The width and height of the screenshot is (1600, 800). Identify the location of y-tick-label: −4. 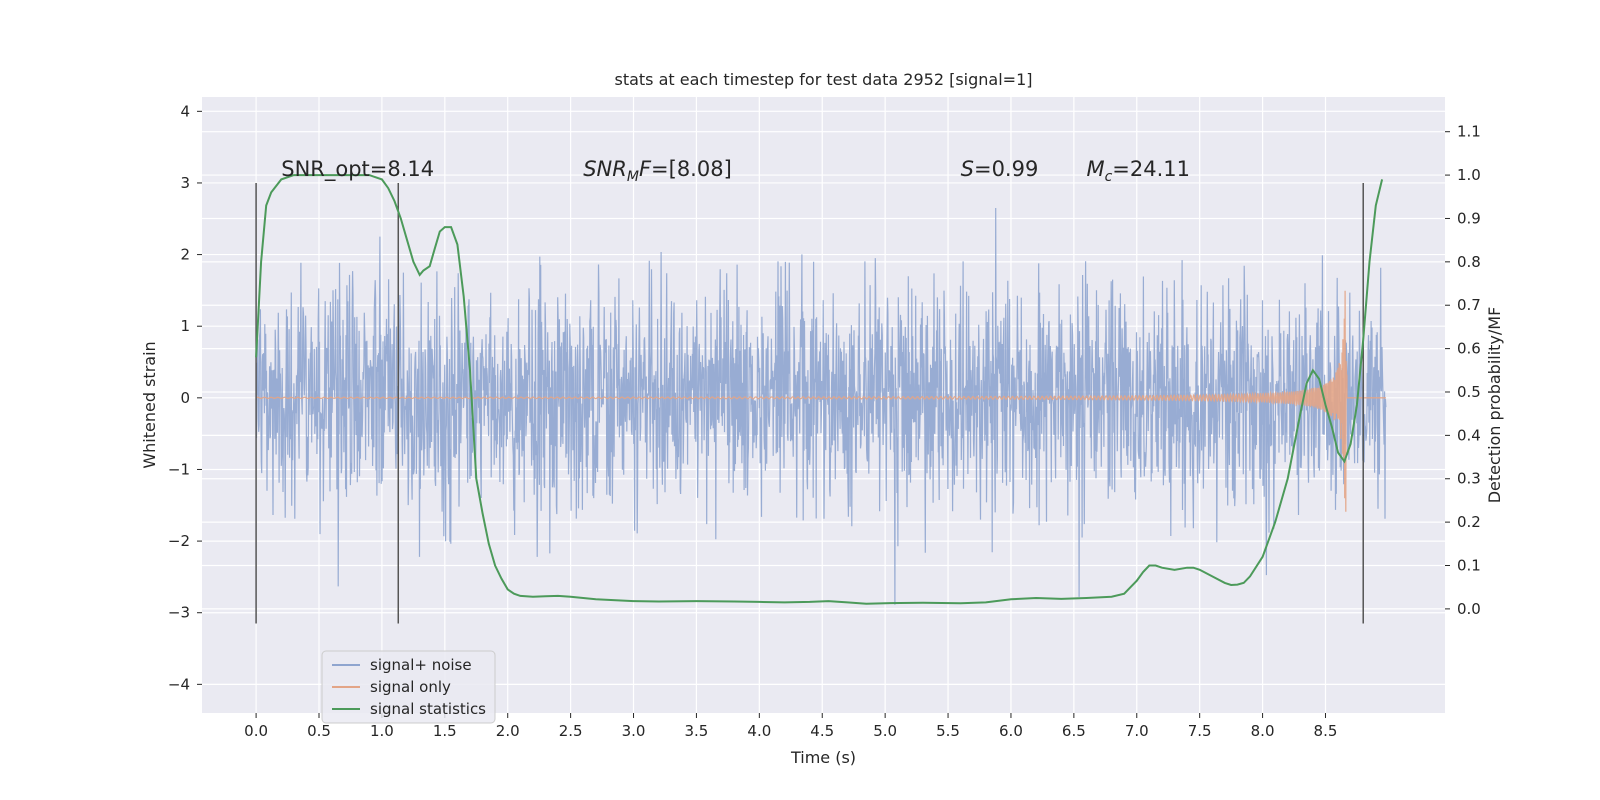
(179, 684).